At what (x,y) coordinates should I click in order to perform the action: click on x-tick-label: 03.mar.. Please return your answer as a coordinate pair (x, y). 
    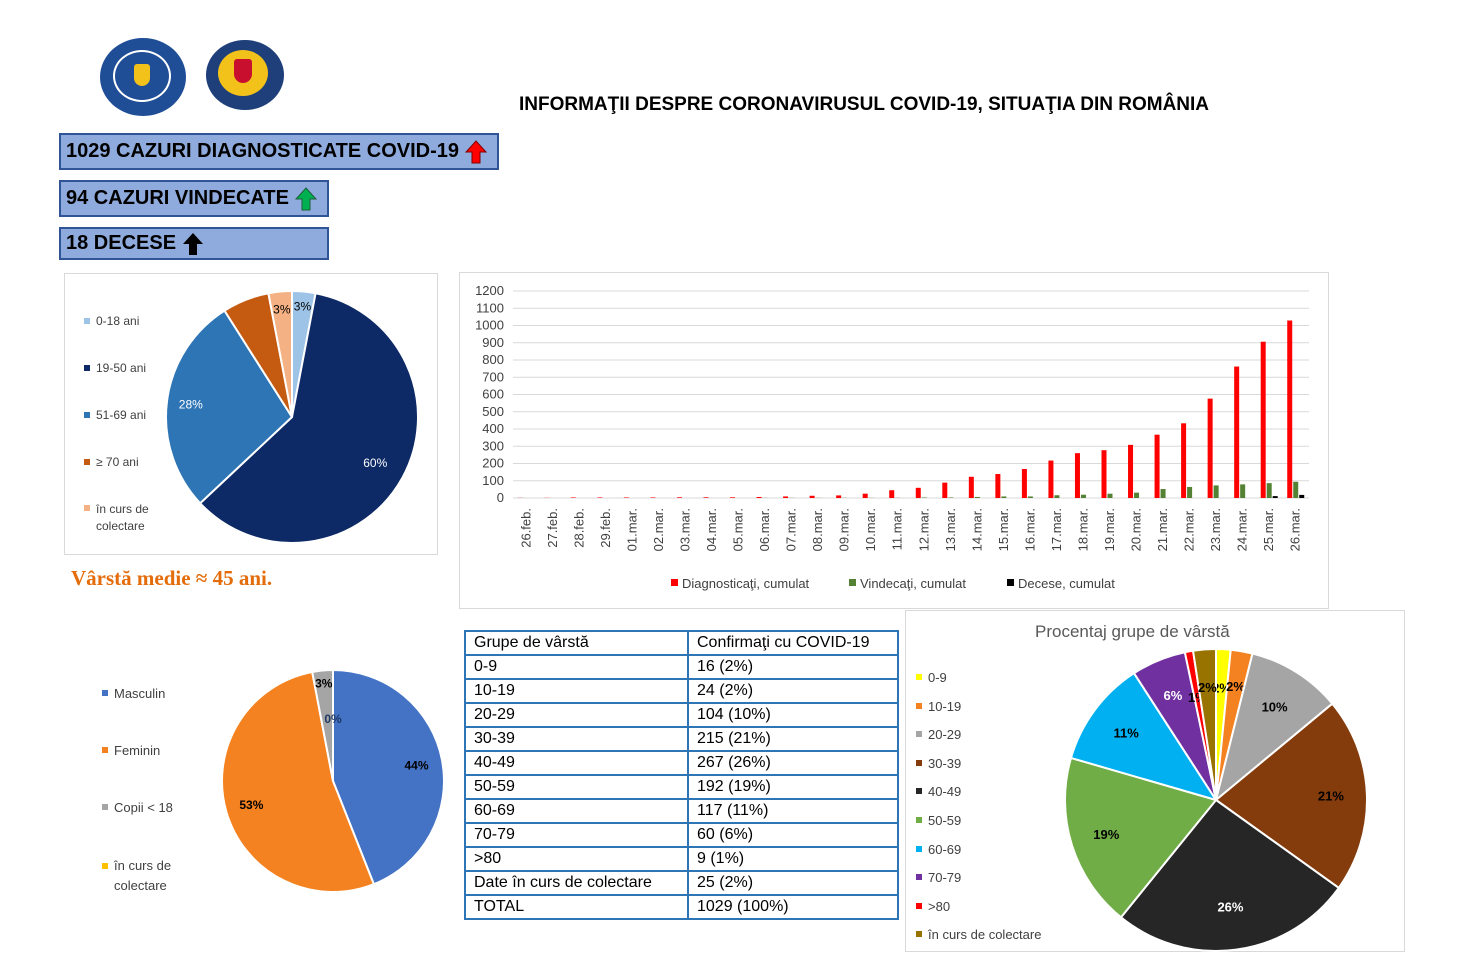
    Looking at the image, I should click on (684, 529).